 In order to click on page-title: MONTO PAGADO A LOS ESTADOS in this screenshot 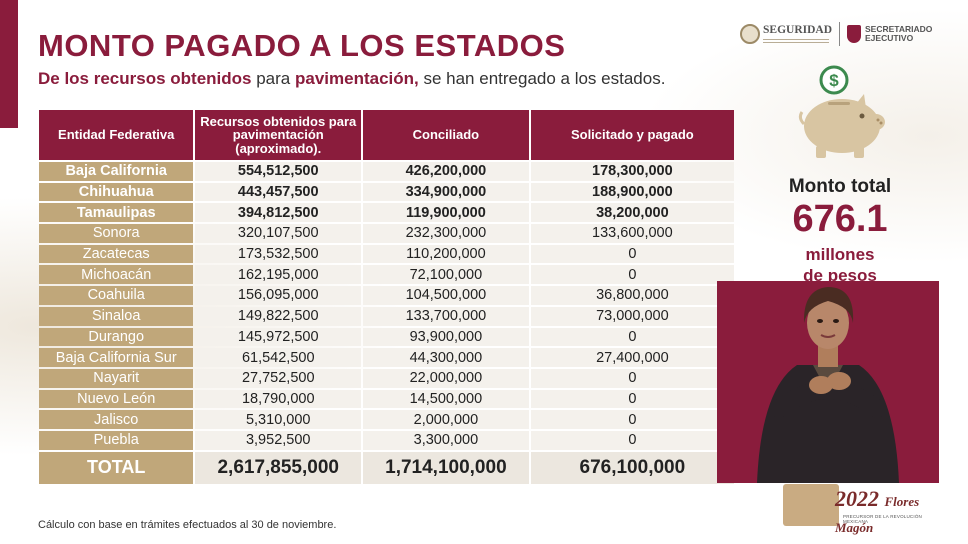, I will do `click(302, 45)`.